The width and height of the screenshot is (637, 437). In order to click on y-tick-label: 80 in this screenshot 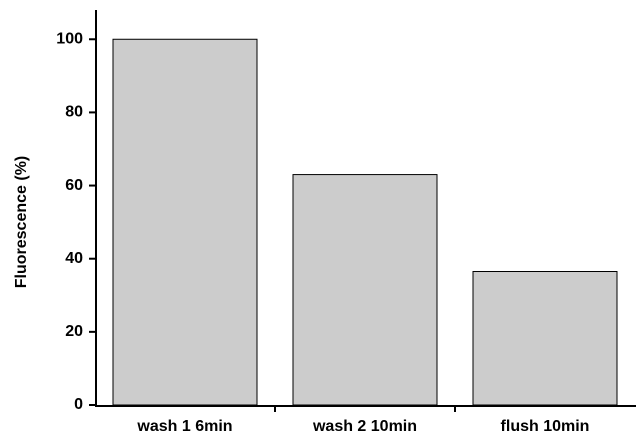, I will do `click(74, 112)`.